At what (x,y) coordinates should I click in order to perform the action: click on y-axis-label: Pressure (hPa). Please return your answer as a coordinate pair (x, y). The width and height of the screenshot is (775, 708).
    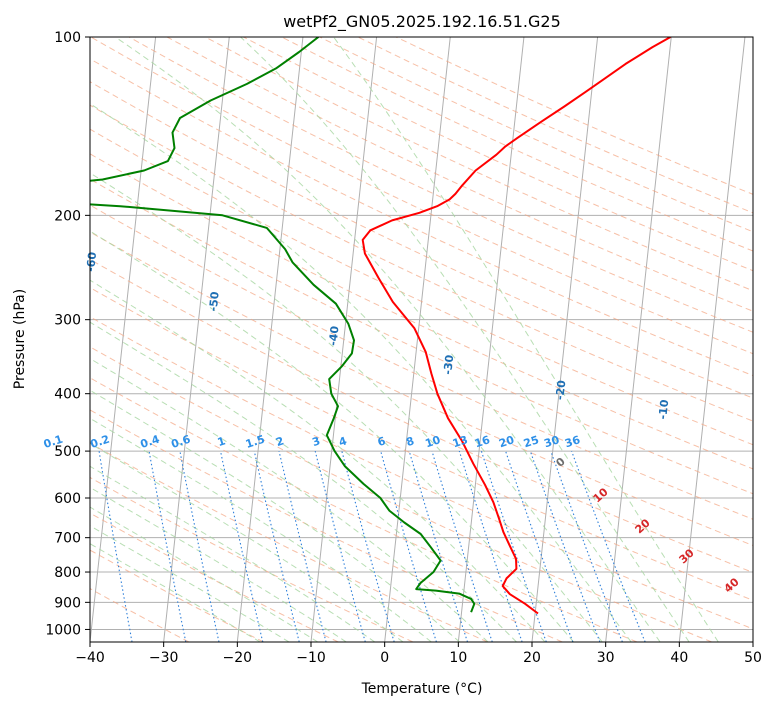
    Looking at the image, I should click on (20, 339).